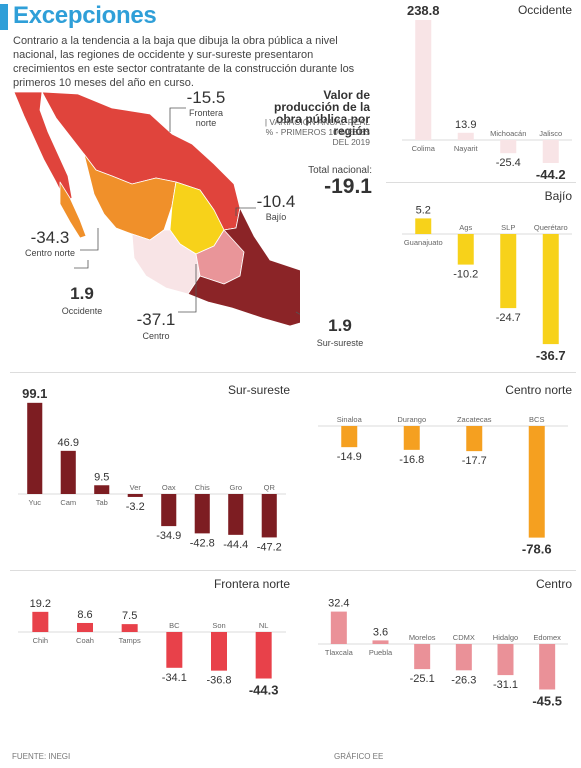  What do you see at coordinates (136, 487) in the screenshot?
I see `sur-sureste-ver-category-label: Ver` at bounding box center [136, 487].